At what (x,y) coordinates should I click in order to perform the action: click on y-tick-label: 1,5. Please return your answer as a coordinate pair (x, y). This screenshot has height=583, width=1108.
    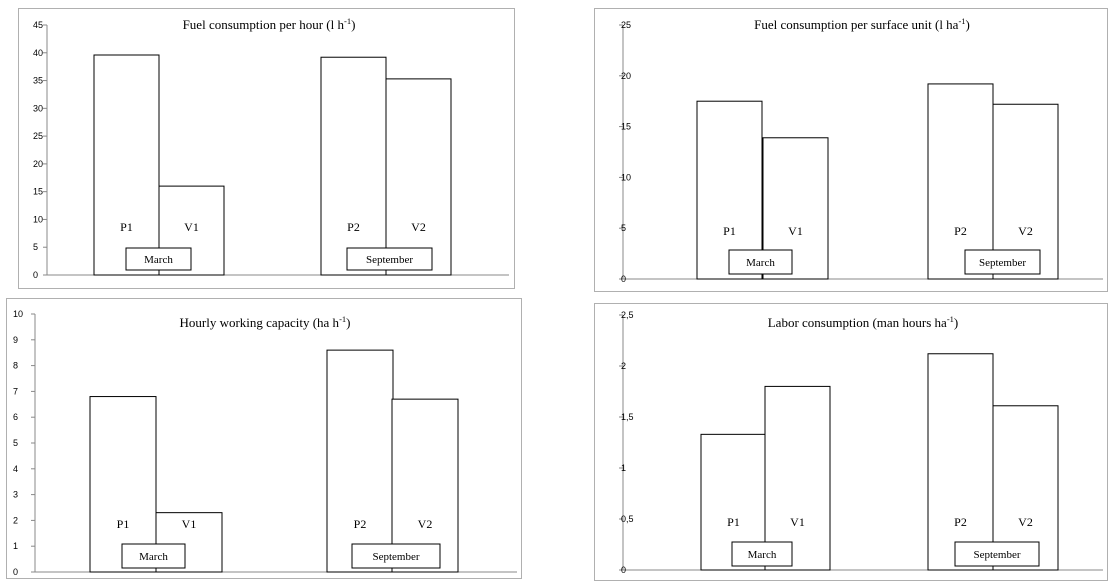
    Looking at the image, I should click on (627, 417).